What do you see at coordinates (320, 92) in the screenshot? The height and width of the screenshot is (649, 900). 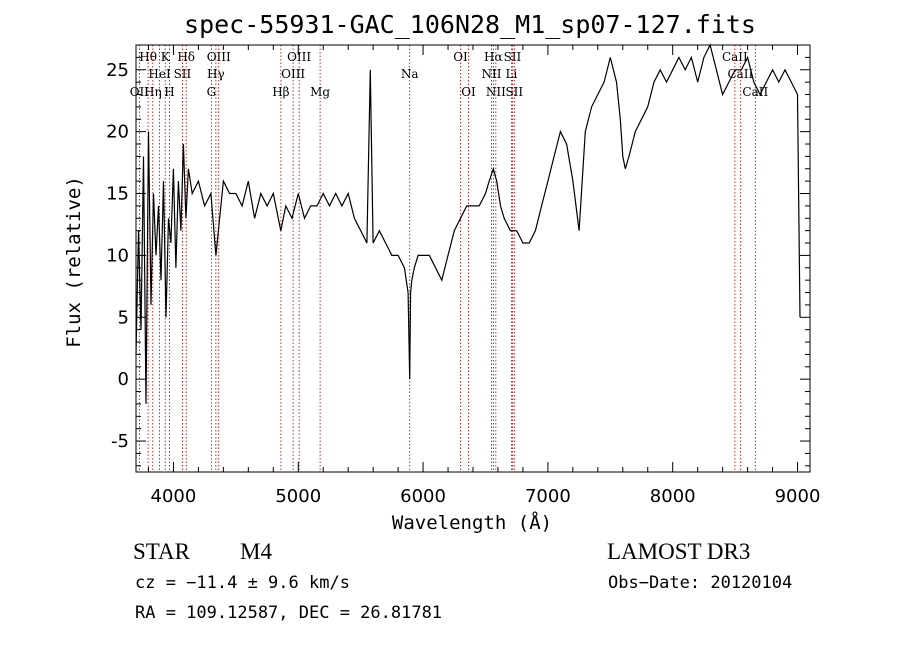 I see `spectral-line-label: Mg` at bounding box center [320, 92].